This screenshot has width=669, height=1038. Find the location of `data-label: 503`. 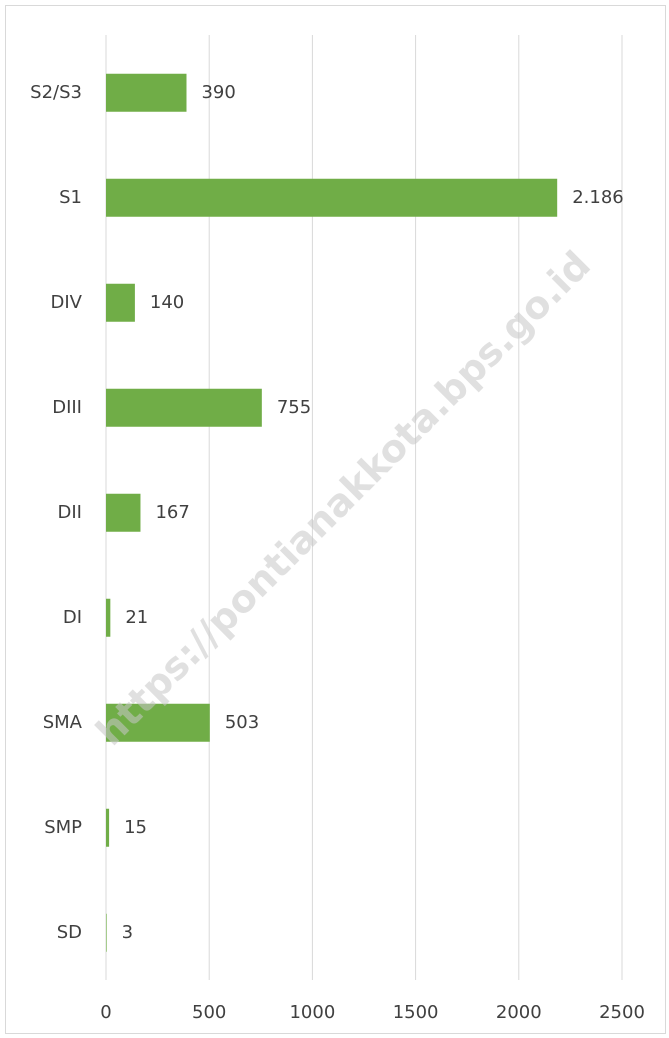

data-label: 503 is located at coordinates (242, 722).